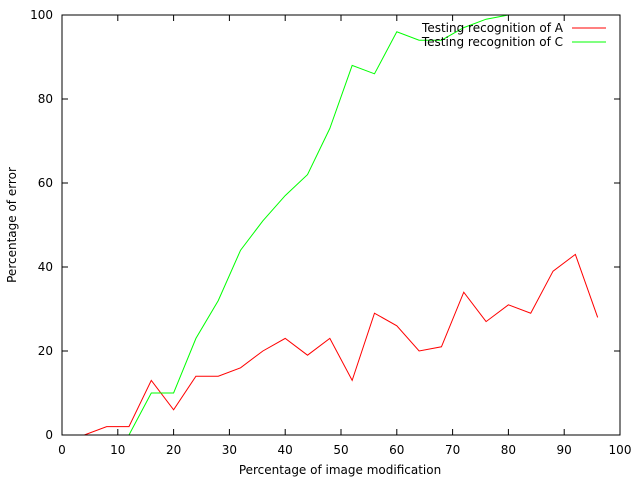  I want to click on legend-label-1: Testing recognition of A, so click(492, 28).